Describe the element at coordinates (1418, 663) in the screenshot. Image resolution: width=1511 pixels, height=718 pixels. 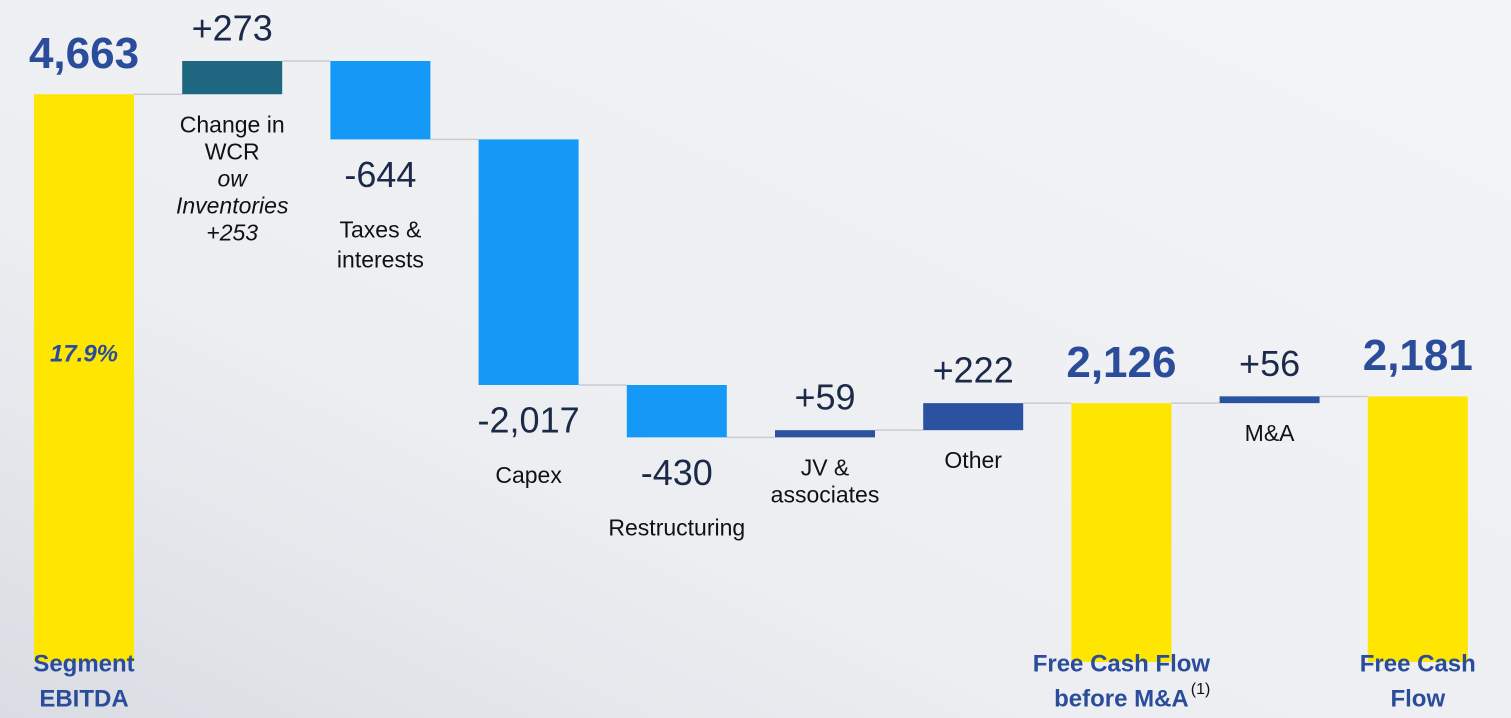
I see `category-label: Free Cash` at that location.